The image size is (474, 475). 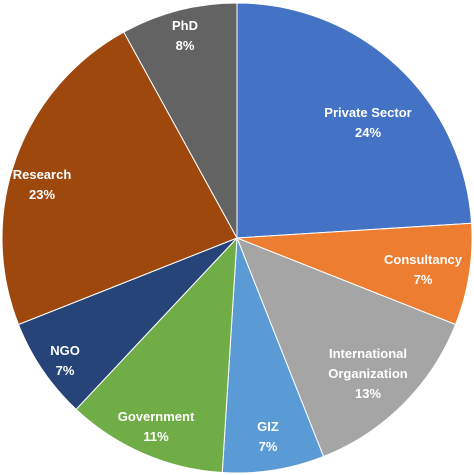 I want to click on category-label: PhD, so click(x=185, y=25).